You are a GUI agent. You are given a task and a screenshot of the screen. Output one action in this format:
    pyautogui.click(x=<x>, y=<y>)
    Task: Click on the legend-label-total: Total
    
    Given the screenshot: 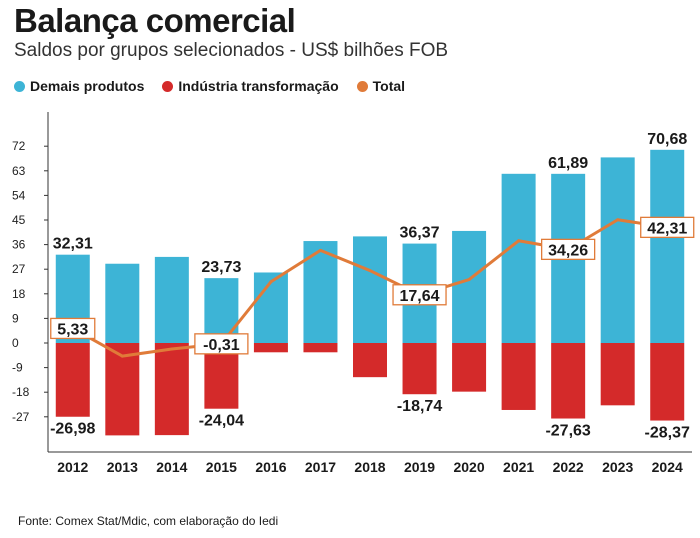 What is the action you would take?
    pyautogui.click(x=389, y=86)
    